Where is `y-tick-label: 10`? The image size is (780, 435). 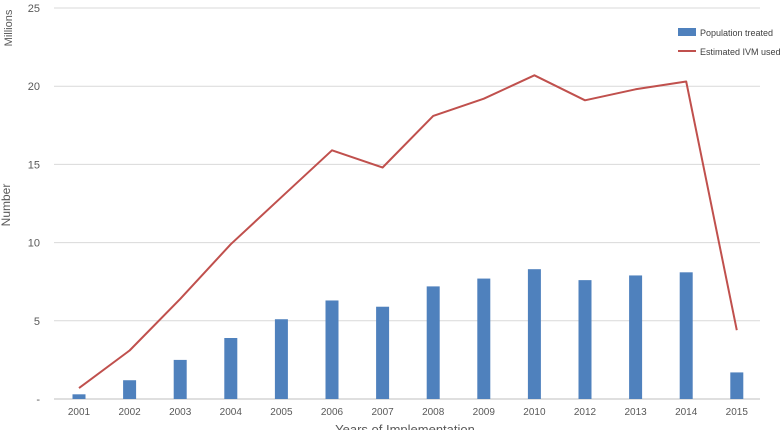
y-tick-label: 10 is located at coordinates (34, 244).